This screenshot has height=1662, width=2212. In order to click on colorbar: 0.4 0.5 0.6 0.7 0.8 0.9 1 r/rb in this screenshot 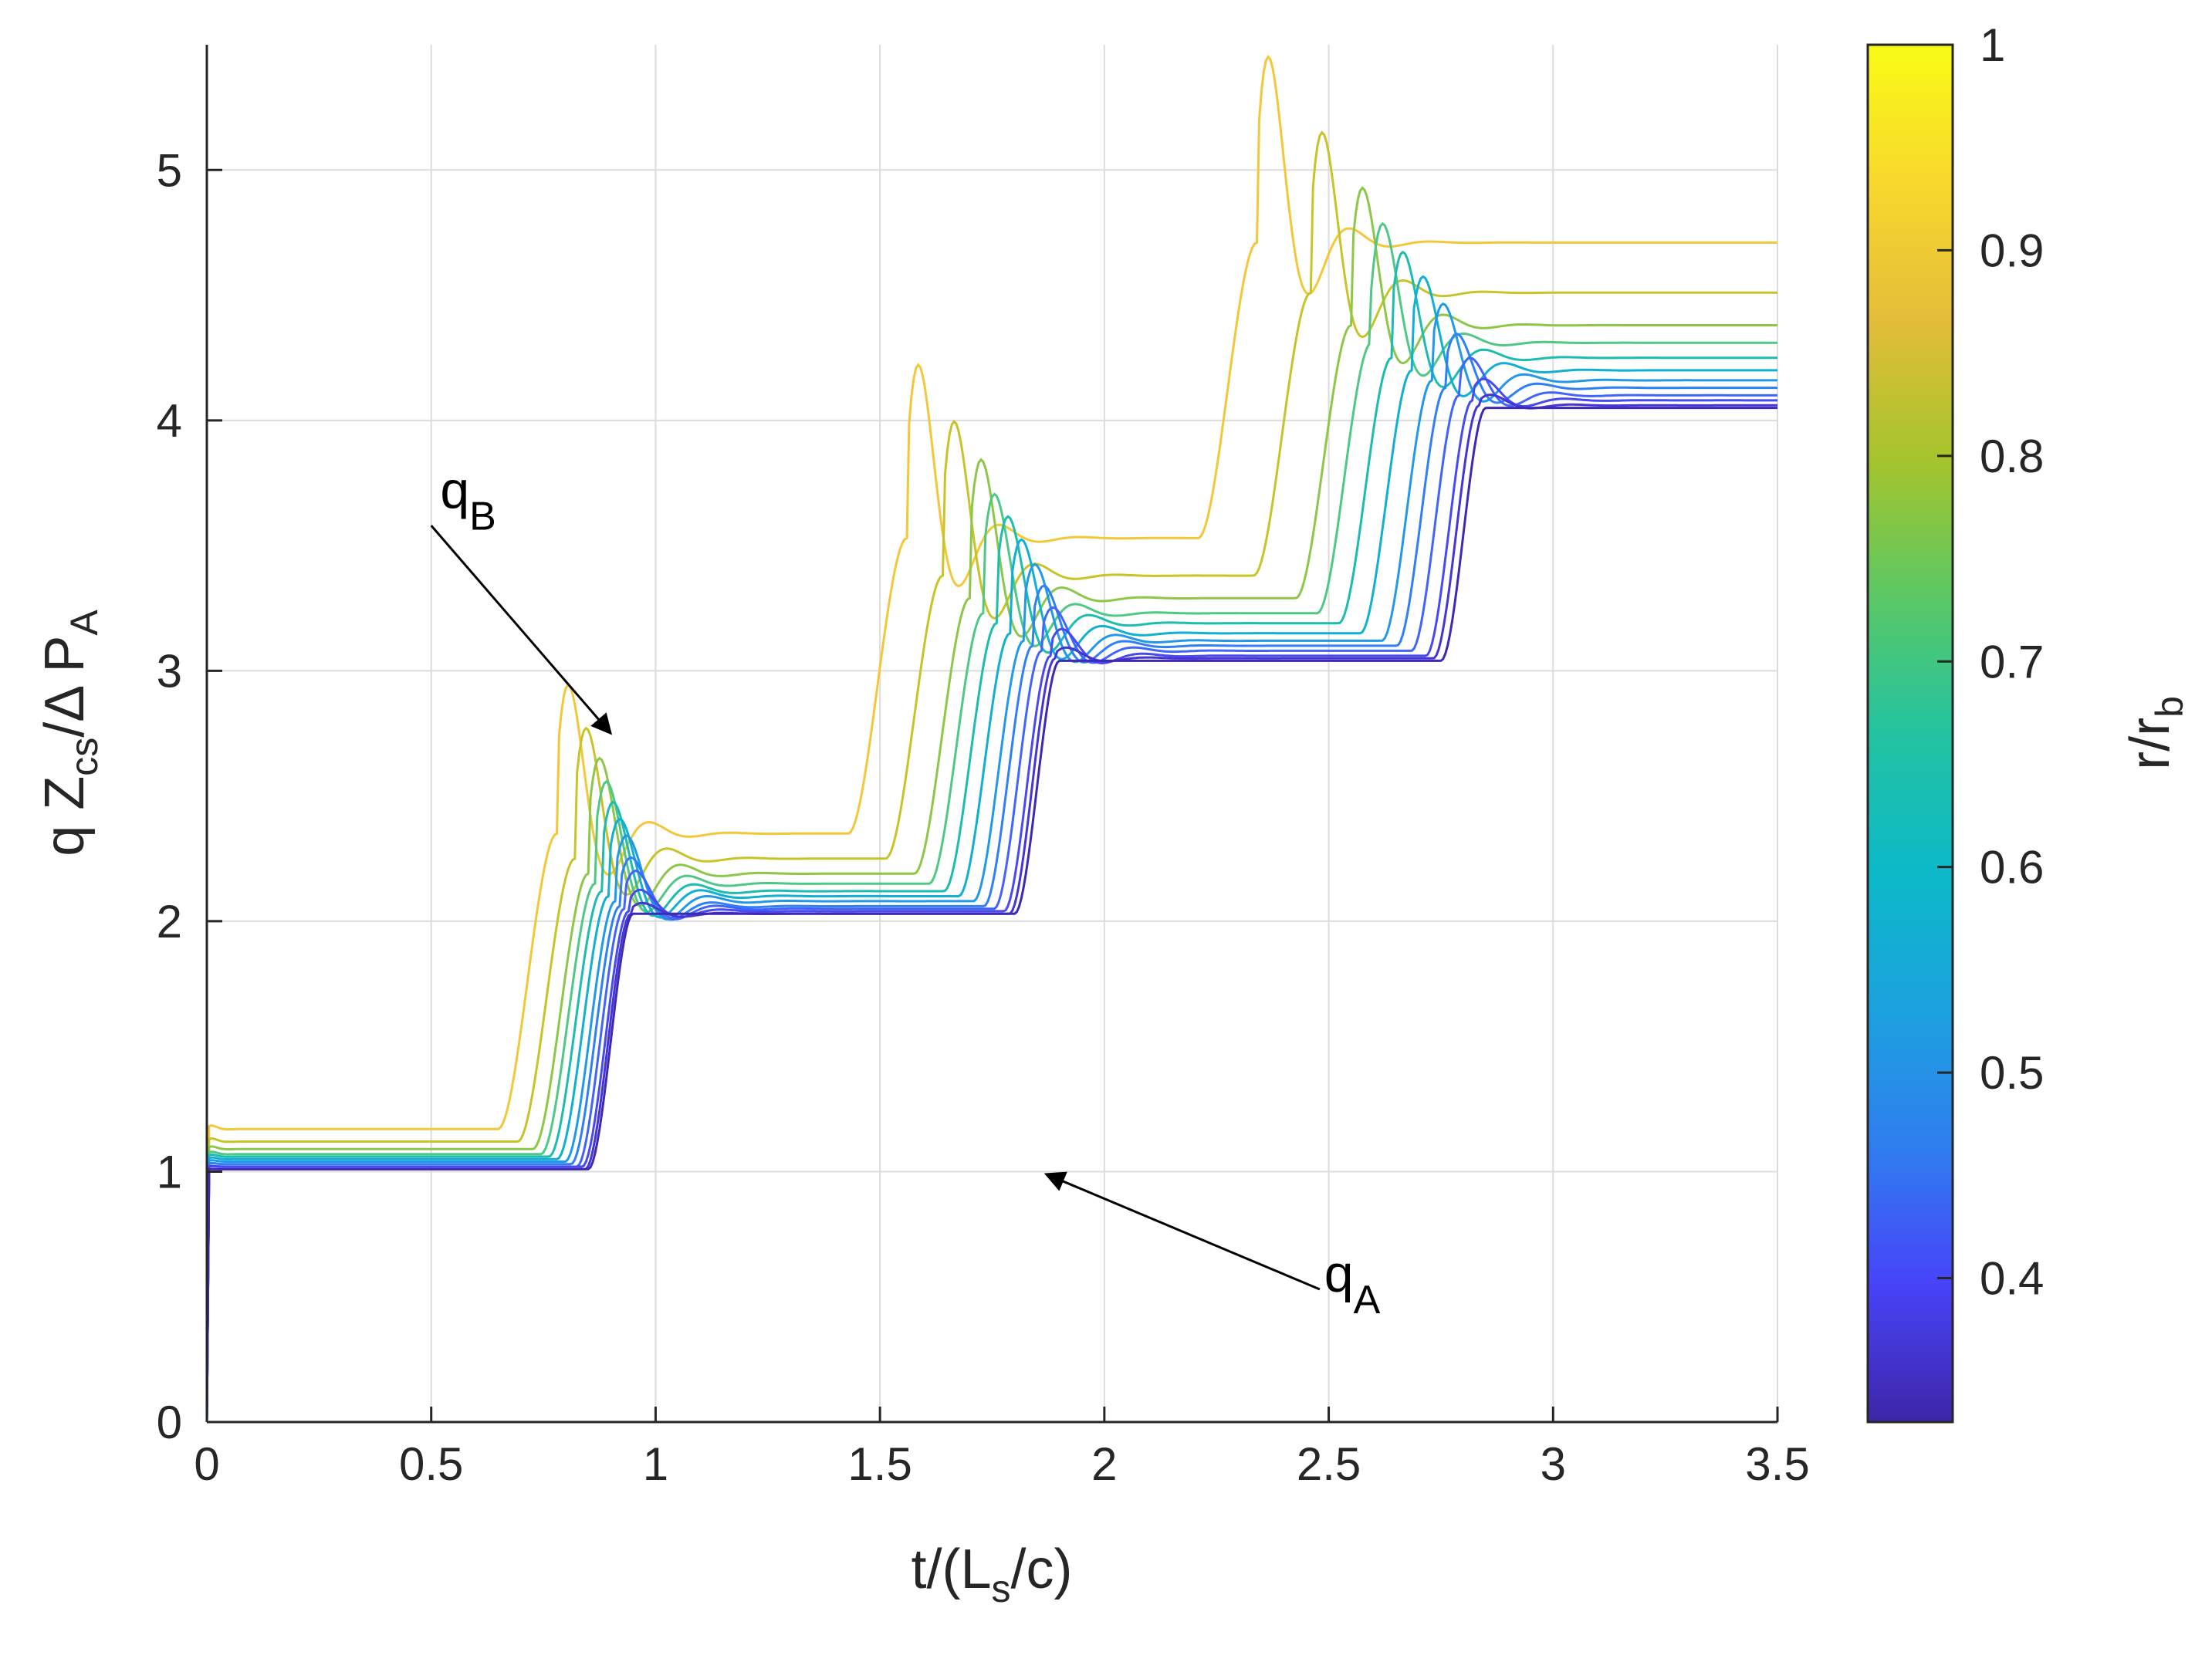, I will do `click(2028, 721)`.